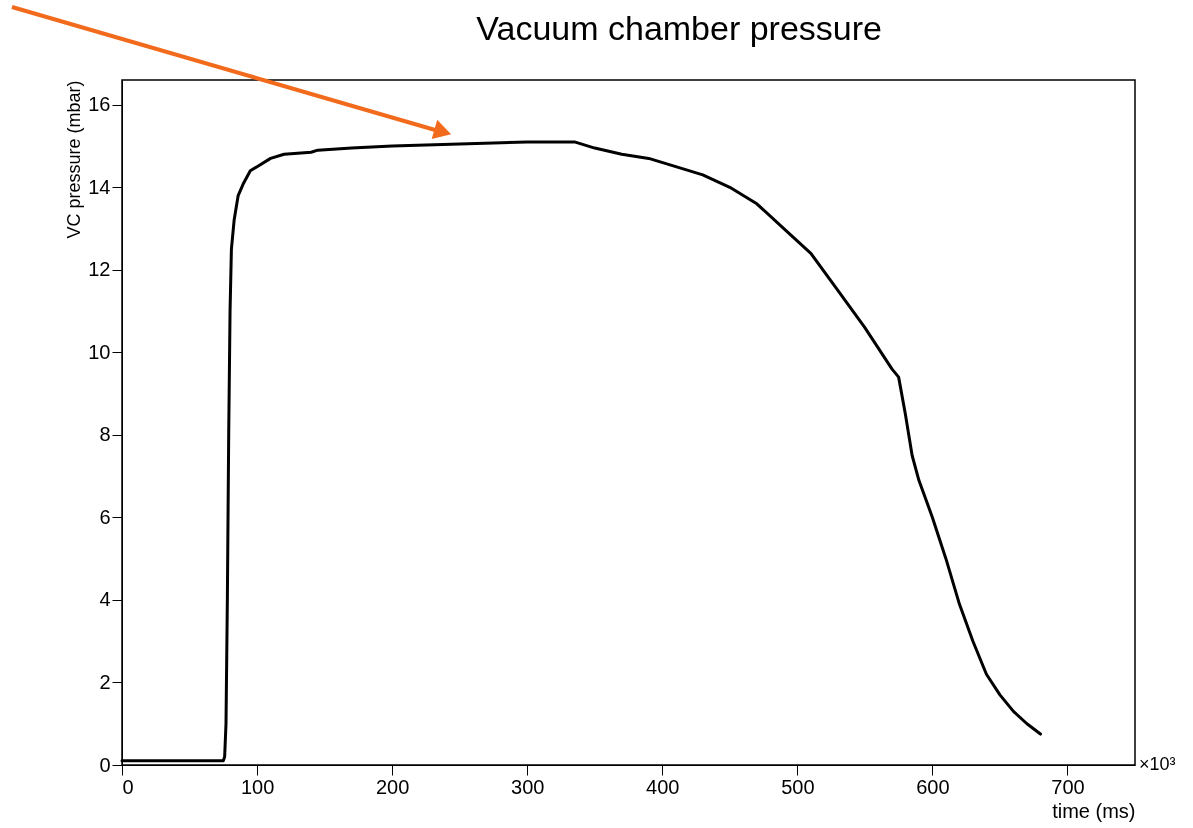 The height and width of the screenshot is (828, 1193). What do you see at coordinates (528, 786) in the screenshot?
I see `x-tick-label: 300` at bounding box center [528, 786].